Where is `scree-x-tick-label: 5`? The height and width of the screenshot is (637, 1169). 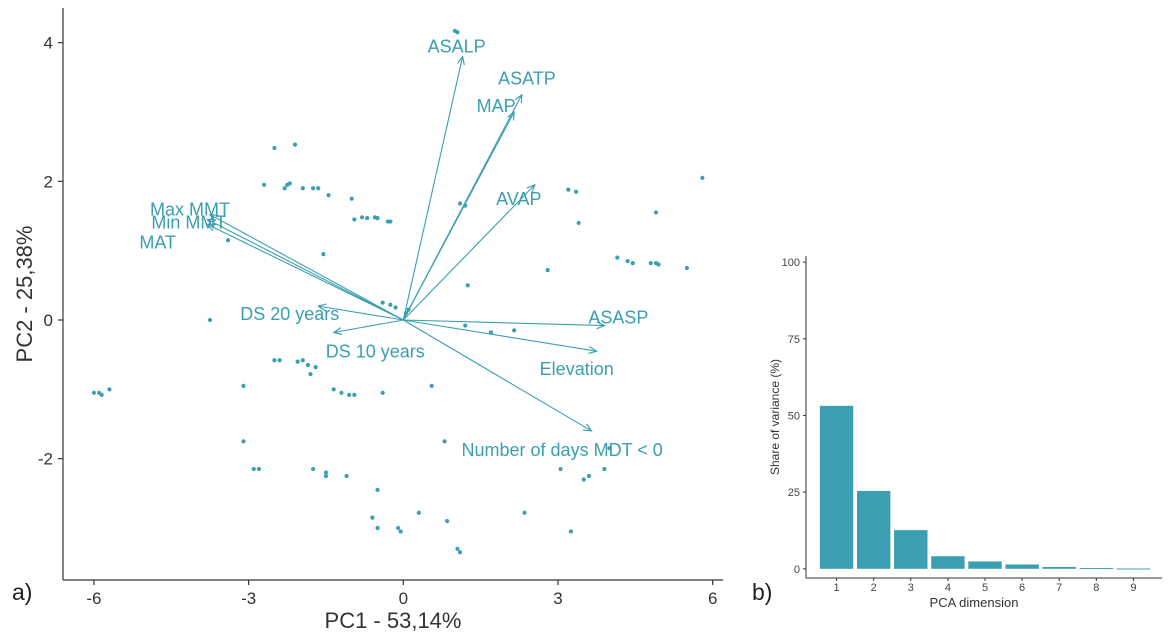
scree-x-tick-label: 5 is located at coordinates (985, 588).